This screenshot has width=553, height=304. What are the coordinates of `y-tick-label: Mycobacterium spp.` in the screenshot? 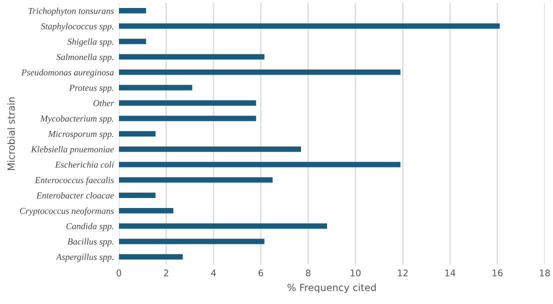 It's located at (77, 119).